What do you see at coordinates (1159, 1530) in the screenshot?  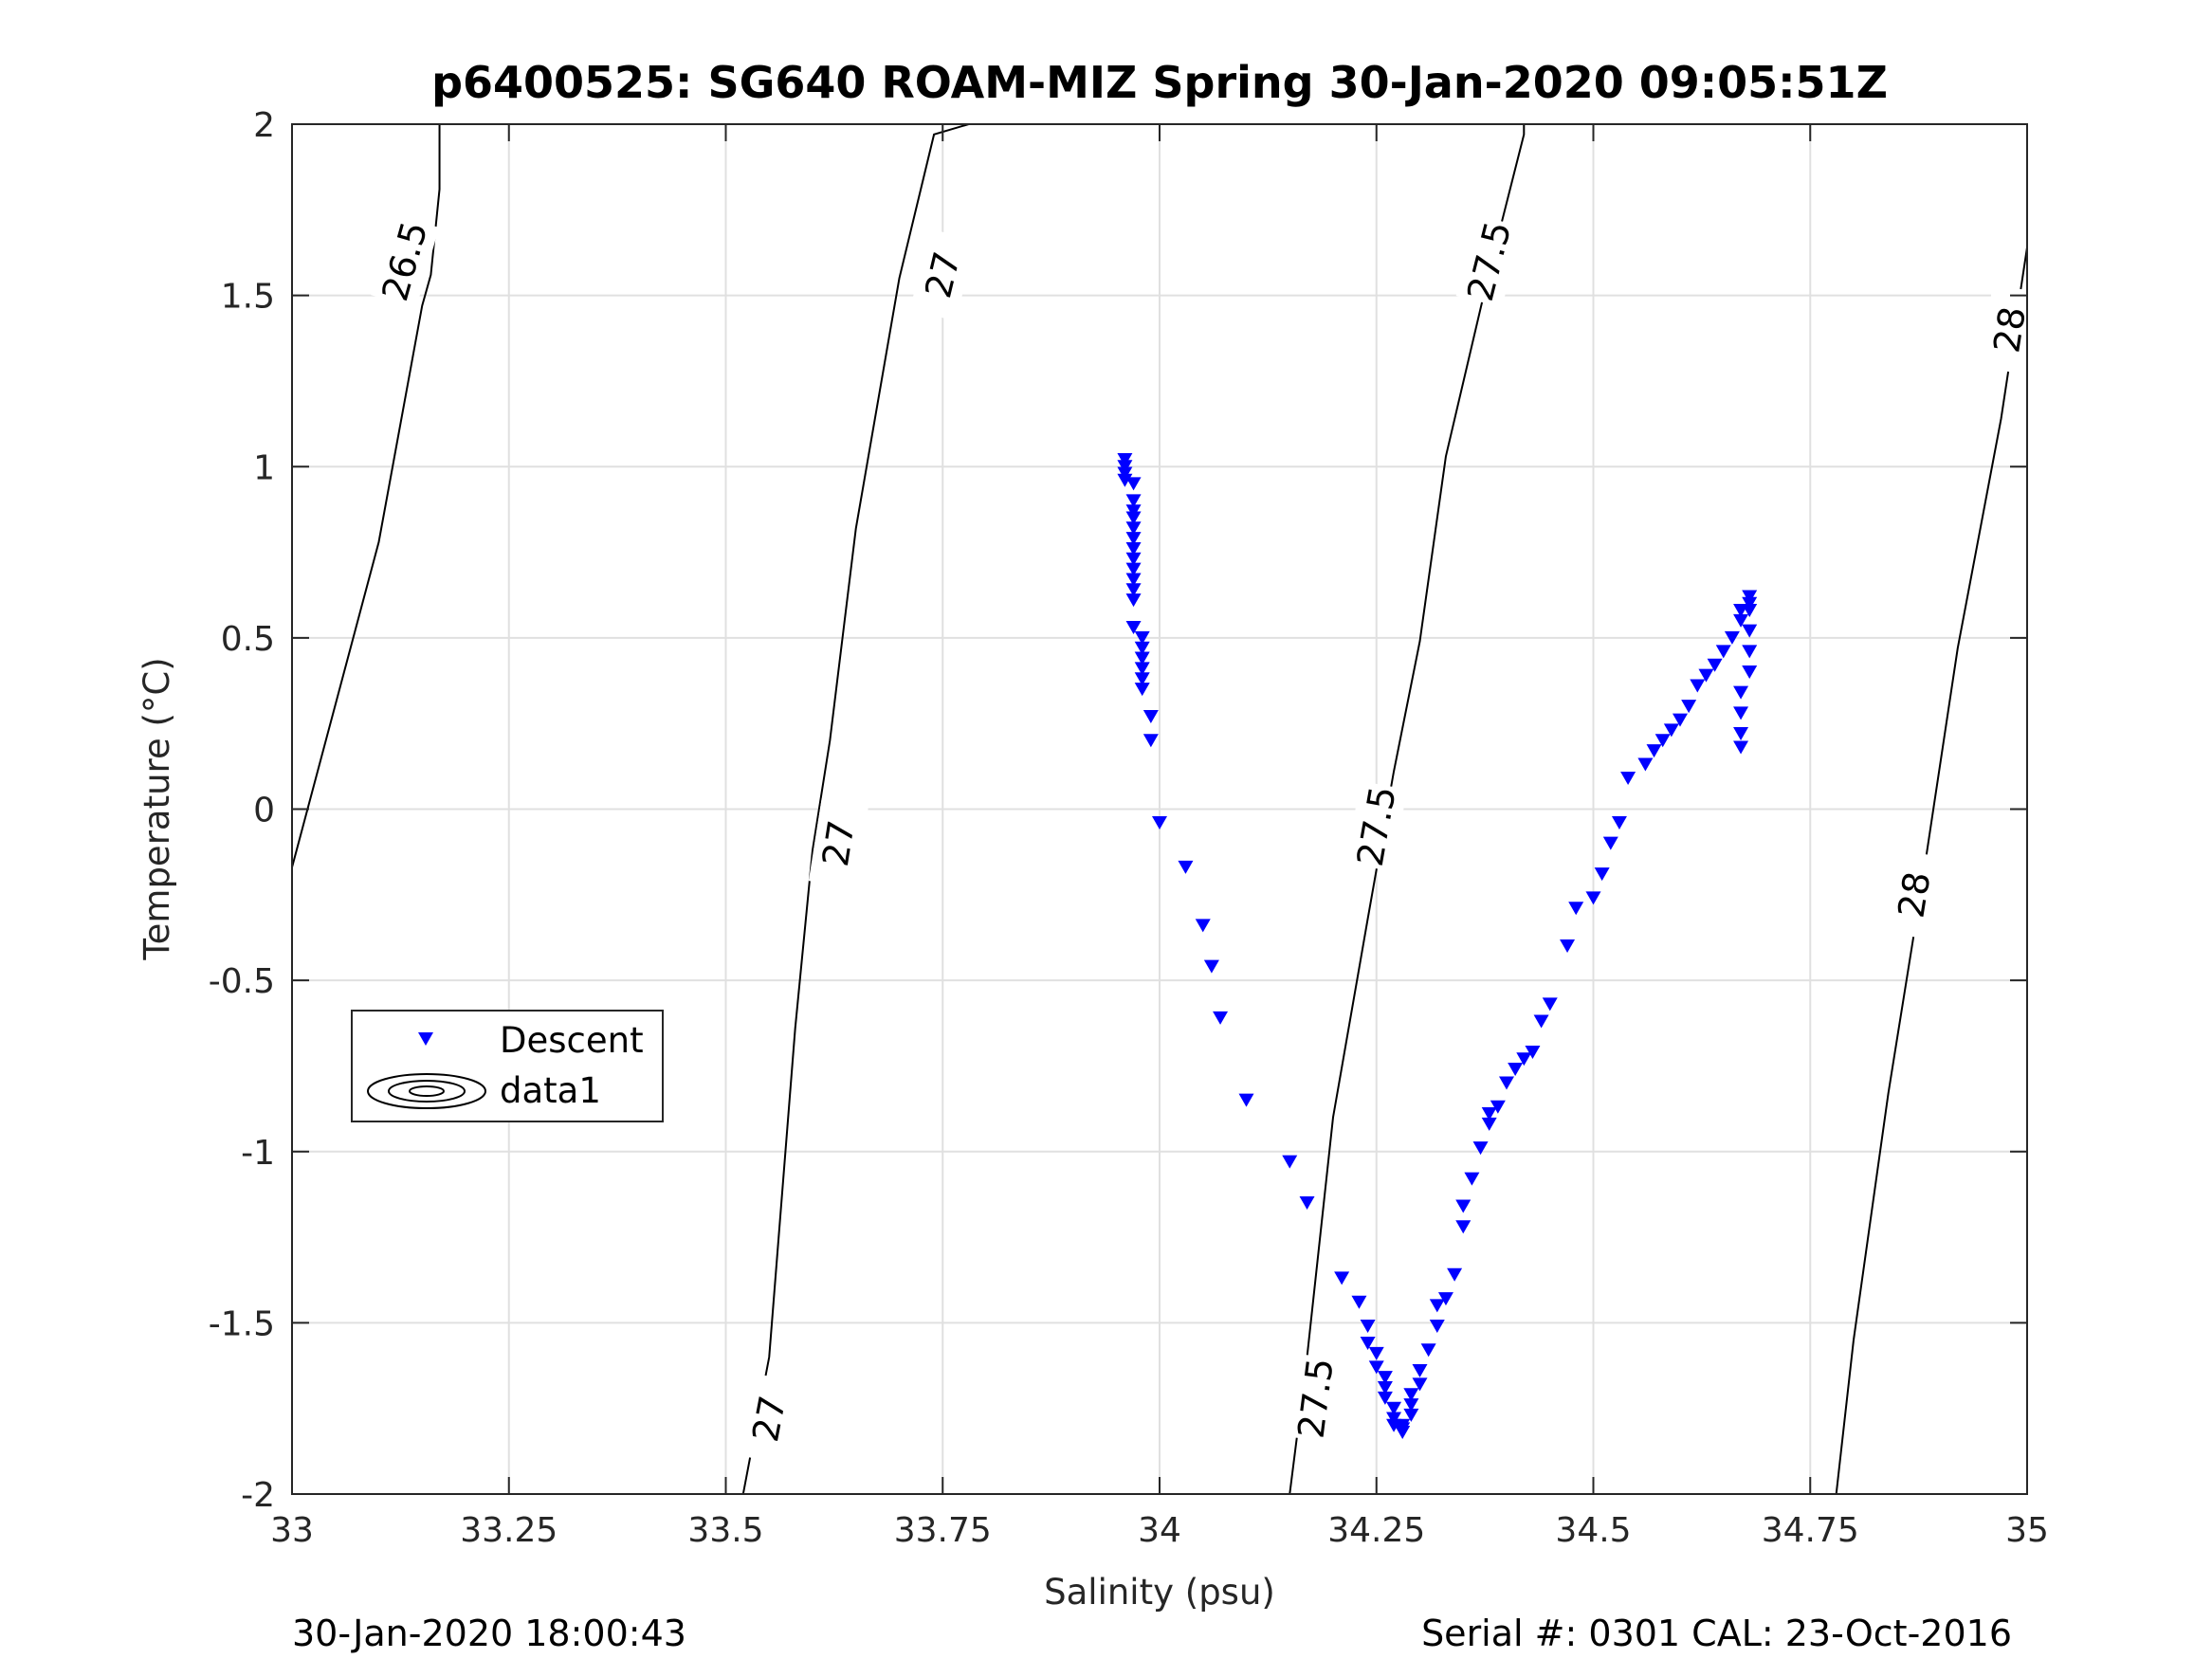 I see `x-tick-label: 34` at bounding box center [1159, 1530].